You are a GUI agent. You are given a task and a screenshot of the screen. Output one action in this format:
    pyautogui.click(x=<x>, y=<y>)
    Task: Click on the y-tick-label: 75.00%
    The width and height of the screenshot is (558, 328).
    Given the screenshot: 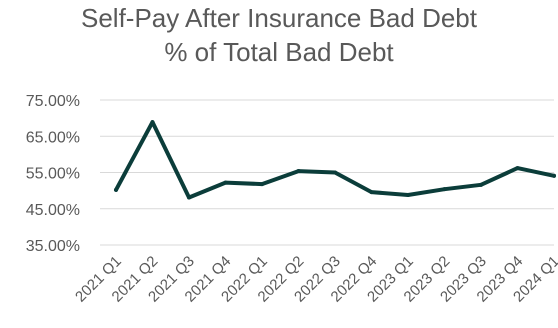 What is the action you would take?
    pyautogui.click(x=53, y=101)
    